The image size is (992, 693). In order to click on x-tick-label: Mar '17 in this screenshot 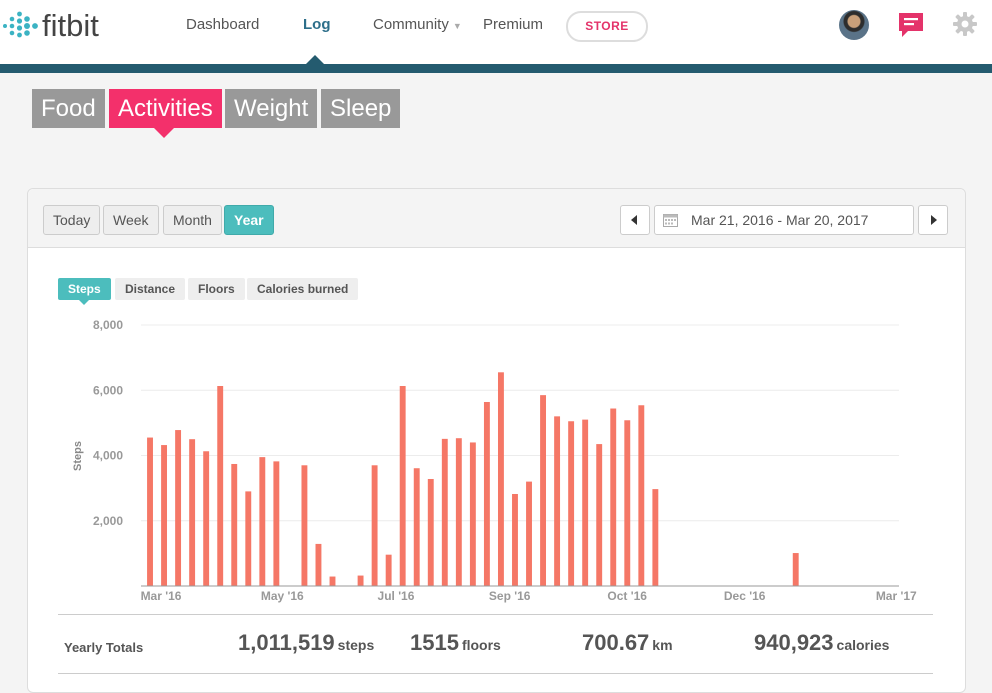, I will do `click(896, 596)`.